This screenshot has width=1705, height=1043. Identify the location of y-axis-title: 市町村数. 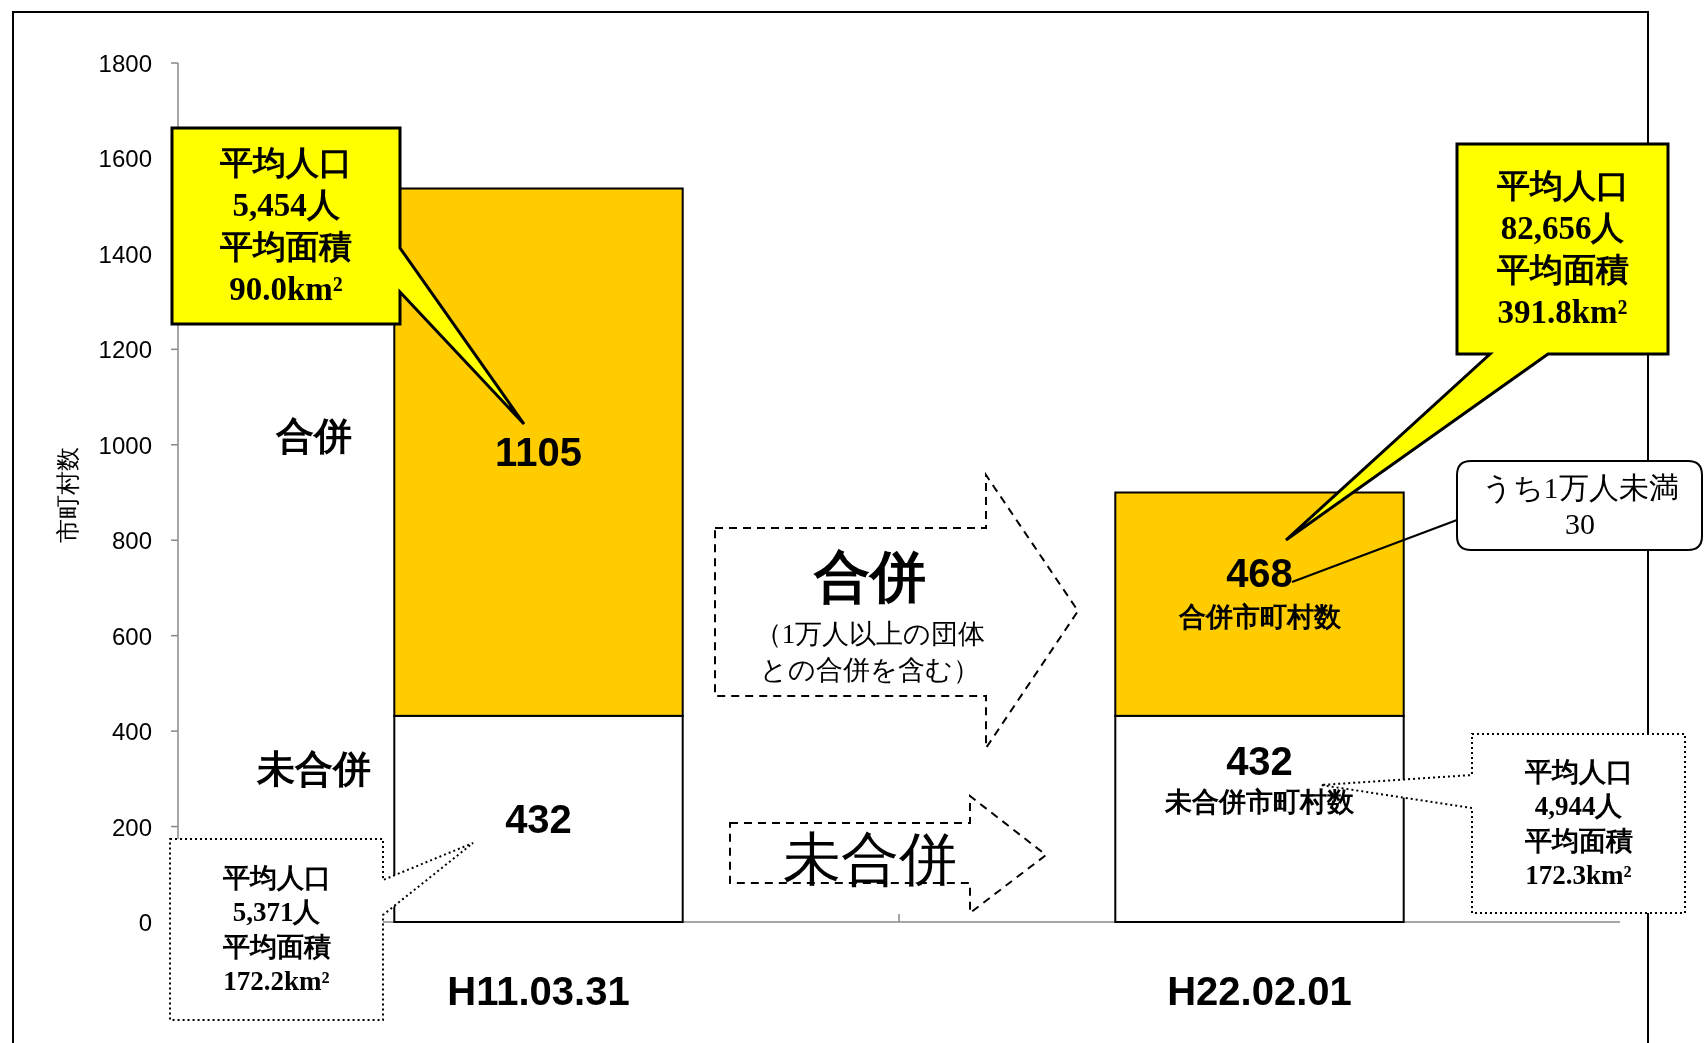
(67, 495).